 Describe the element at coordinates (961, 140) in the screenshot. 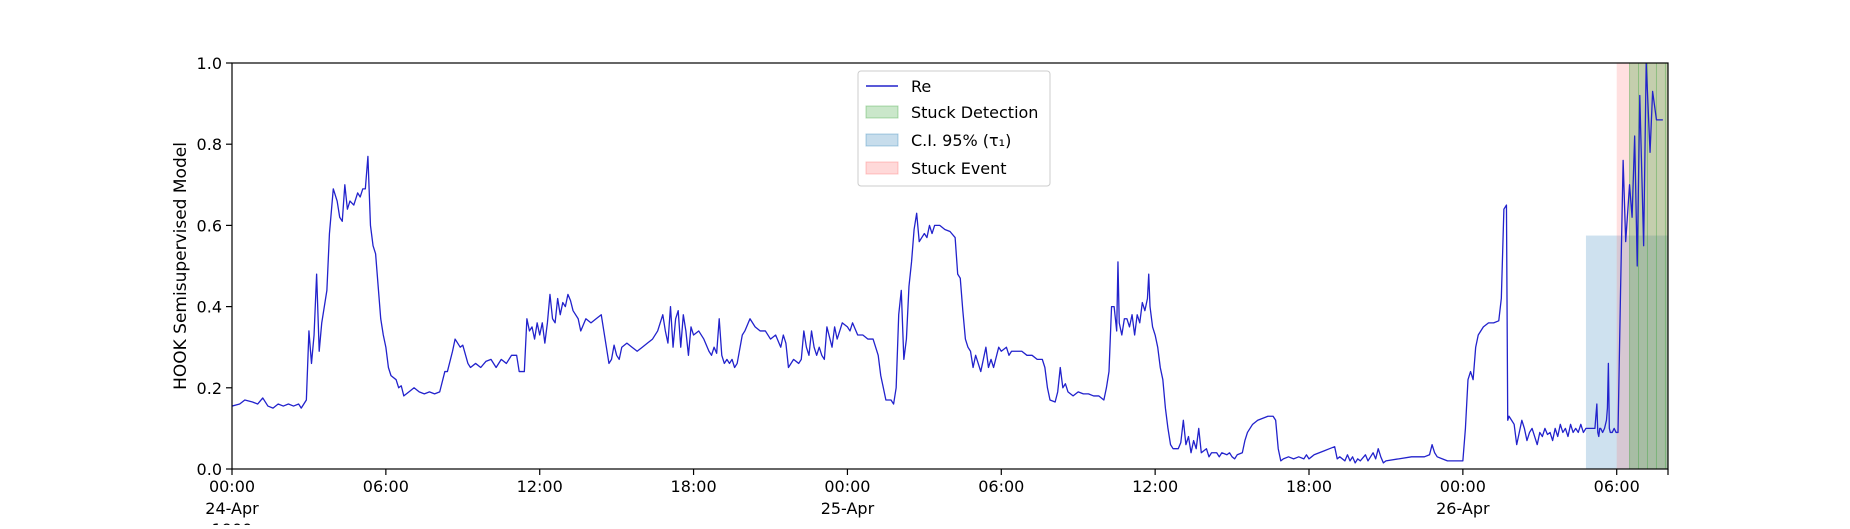

I see `legend-label: C.I. 95% (τ₁)` at that location.